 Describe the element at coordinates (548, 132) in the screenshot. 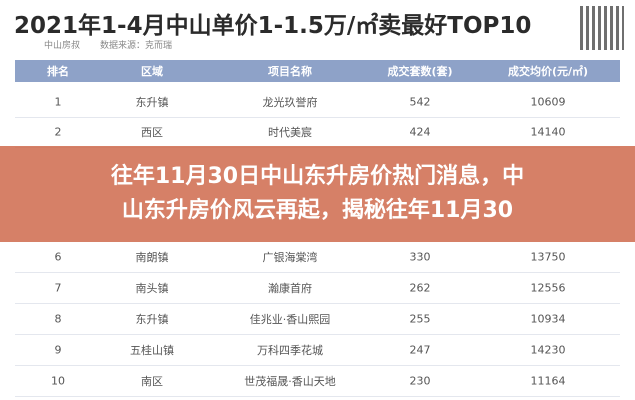

I see `table-cell: 14140` at that location.